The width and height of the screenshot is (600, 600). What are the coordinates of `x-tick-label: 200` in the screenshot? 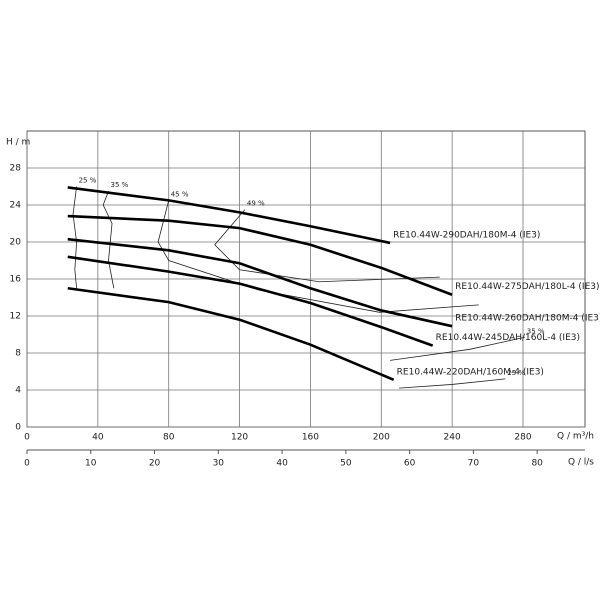 It's located at (381, 438).